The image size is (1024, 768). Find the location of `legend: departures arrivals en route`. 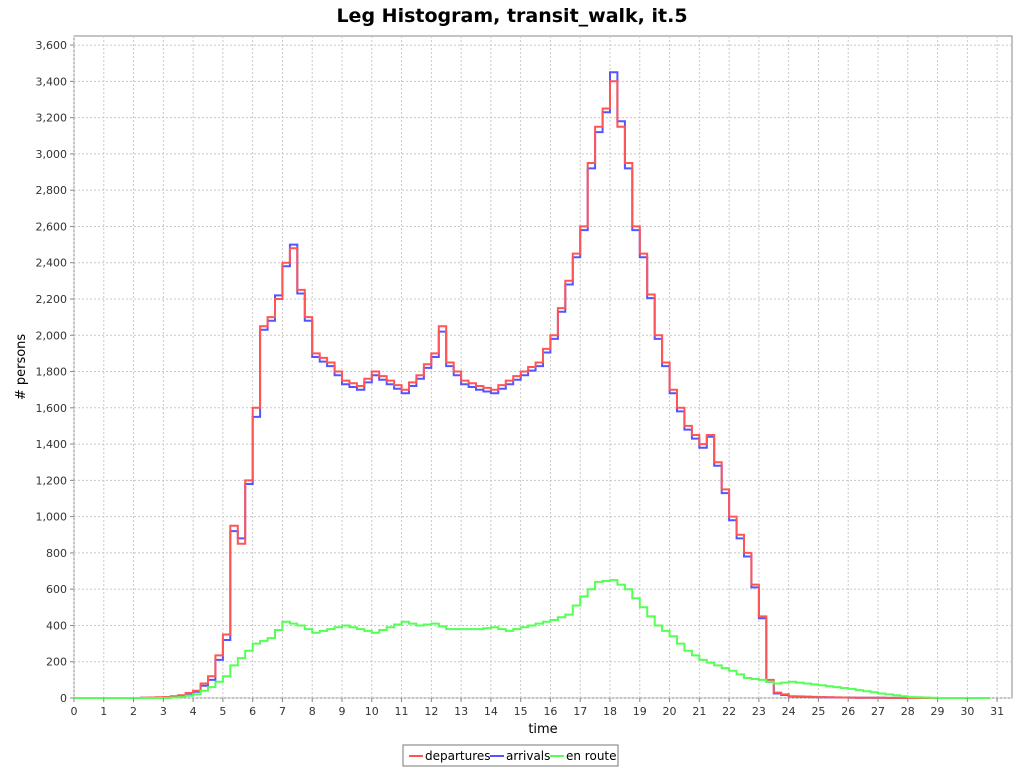

legend: departures arrivals en route is located at coordinates (510, 755).